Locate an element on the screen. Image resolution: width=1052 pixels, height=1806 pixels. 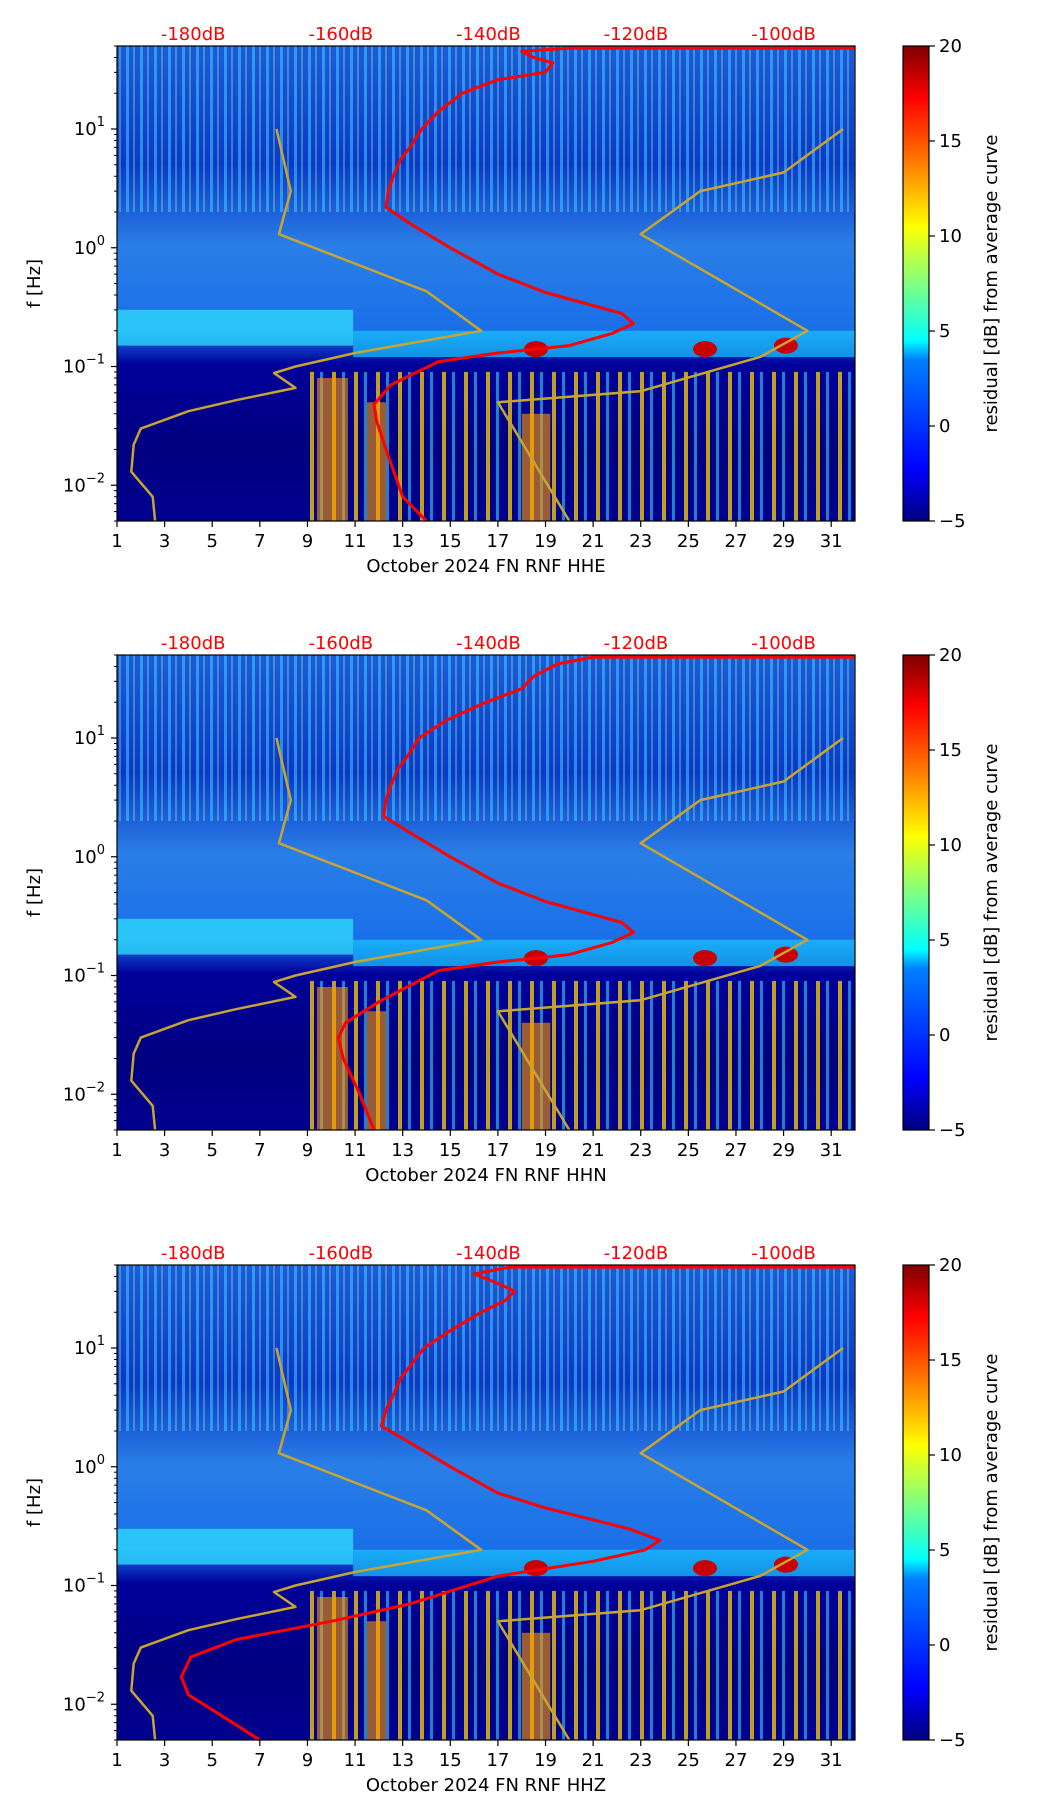
chart-2-hf-noise-band is located at coordinates (486, 1348).